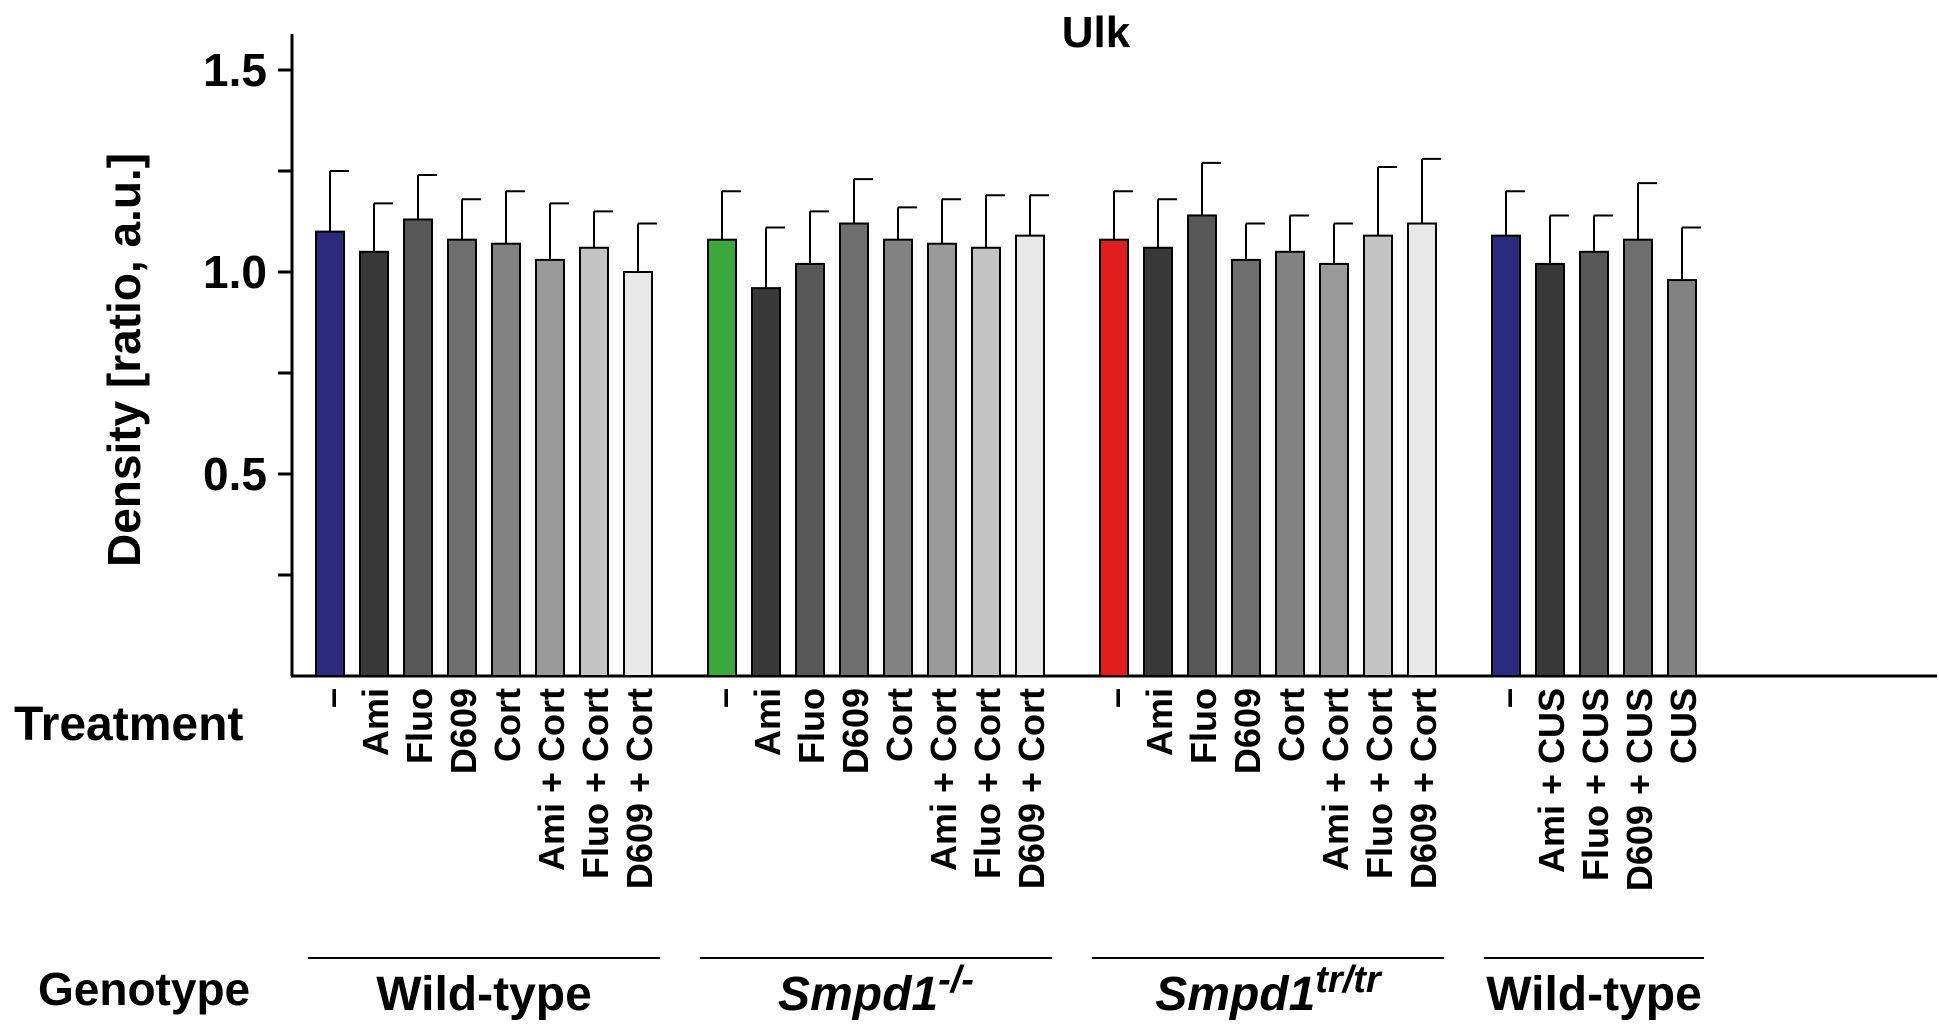 This screenshot has height=1026, width=1939. What do you see at coordinates (1639, 789) in the screenshot?
I see `treatment-label: D609 + CUS` at bounding box center [1639, 789].